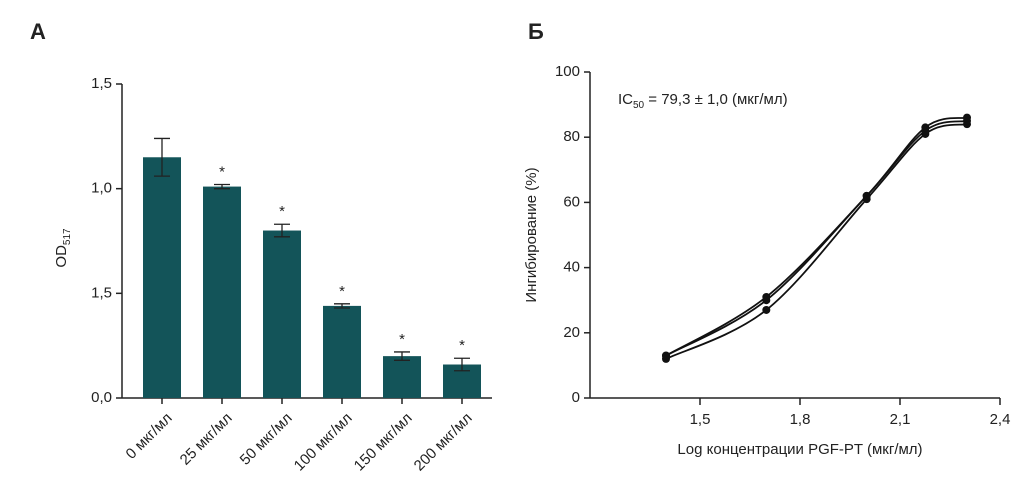  What do you see at coordinates (61, 256) in the screenshot?
I see `y-axis-title-main: OD` at bounding box center [61, 256].